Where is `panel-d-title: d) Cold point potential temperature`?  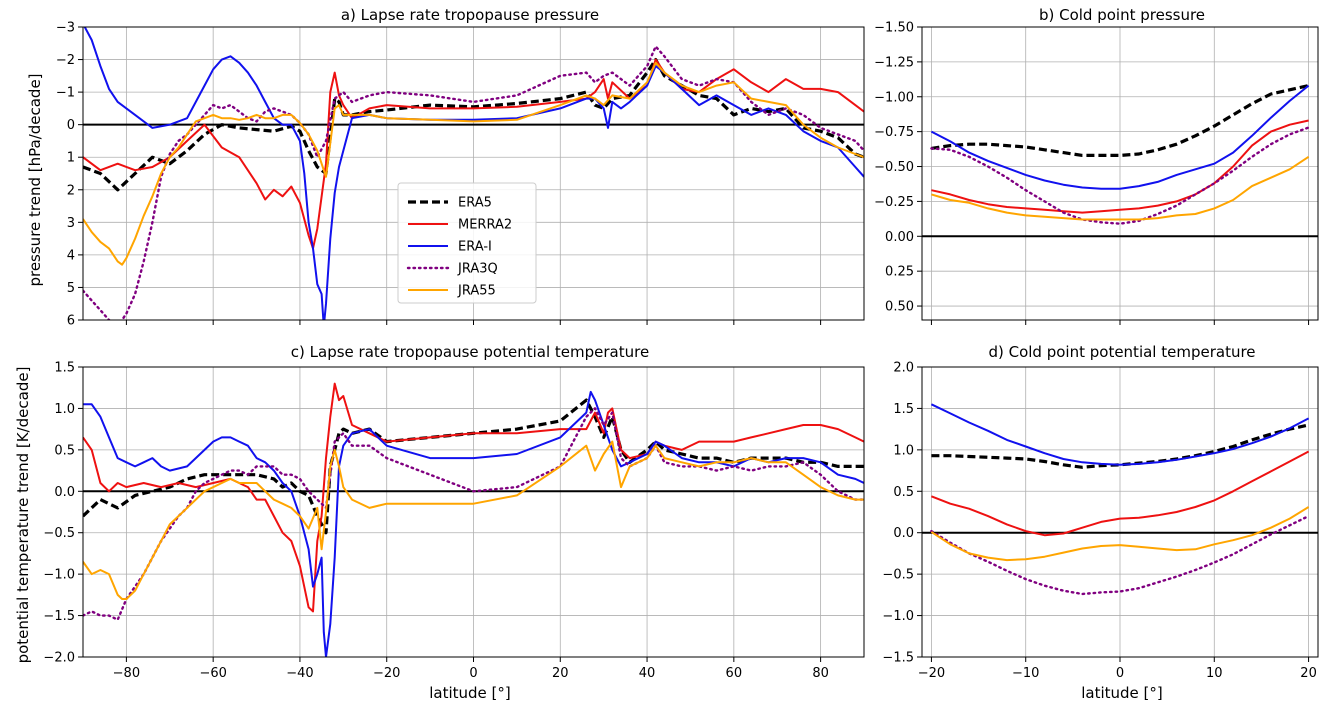 panel-d-title: d) Cold point potential temperature is located at coordinates (1121, 352).